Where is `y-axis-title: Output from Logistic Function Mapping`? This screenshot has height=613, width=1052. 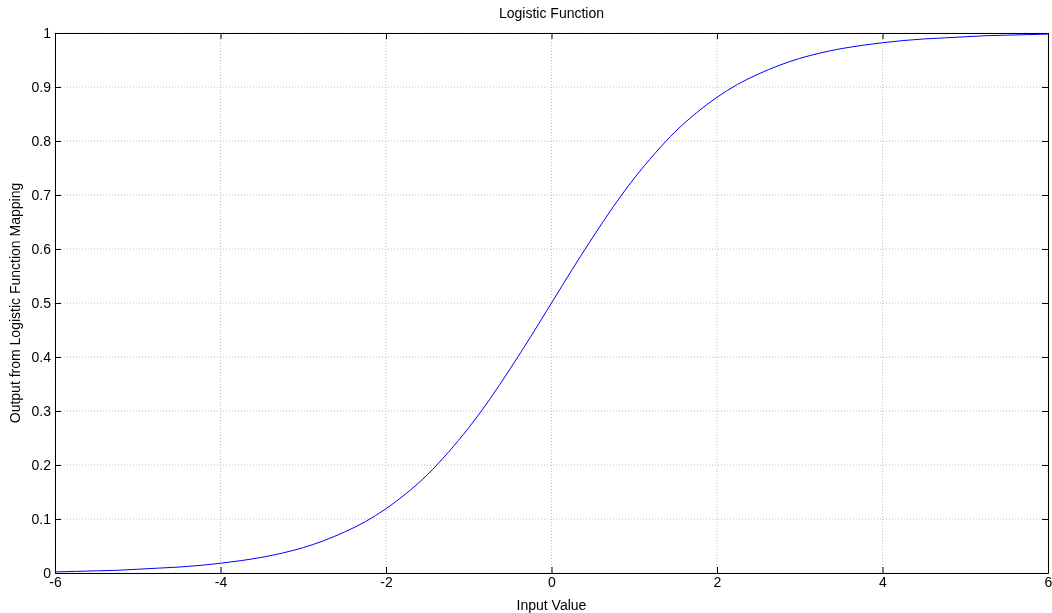 y-axis-title: Output from Logistic Function Mapping is located at coordinates (15, 303).